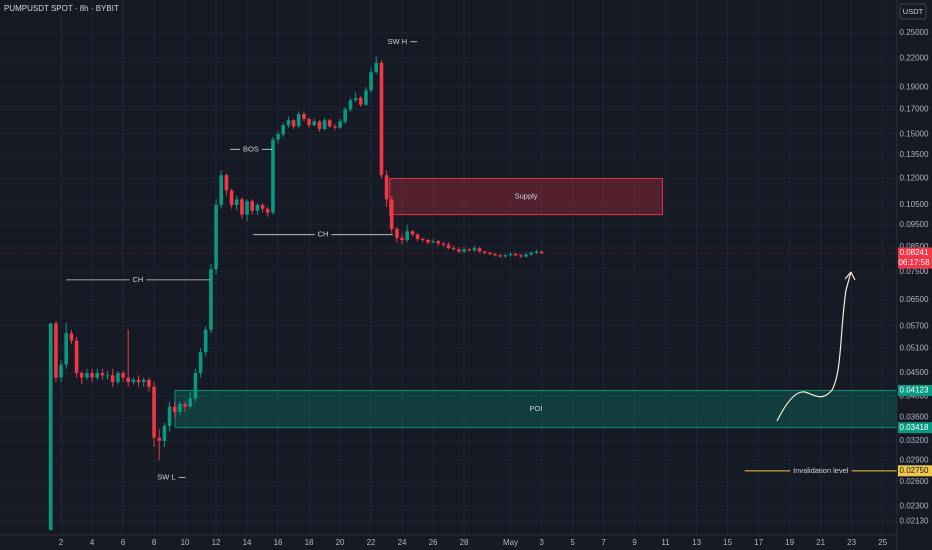  I want to click on y-tick-label: 0.05700, so click(914, 325).